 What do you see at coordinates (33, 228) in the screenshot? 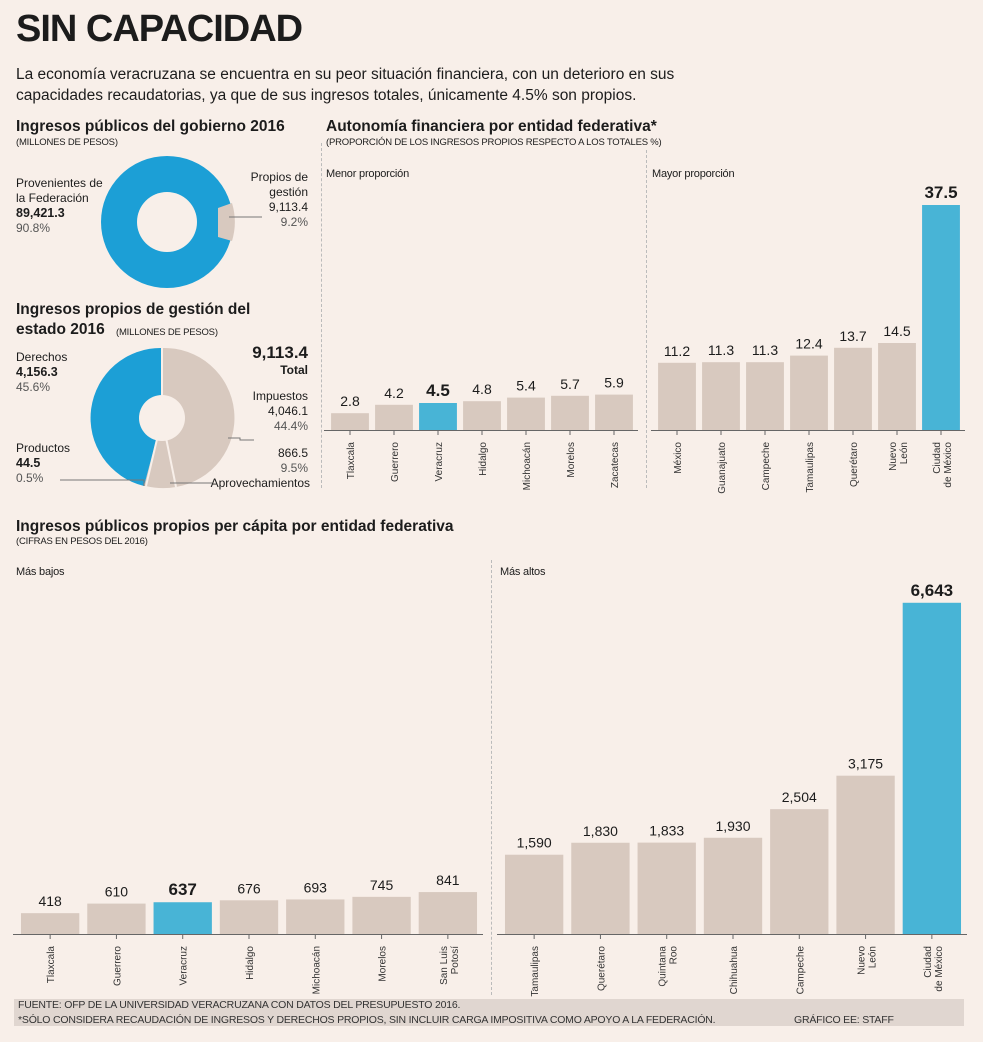
I see `slice-percent: 90.8%` at bounding box center [33, 228].